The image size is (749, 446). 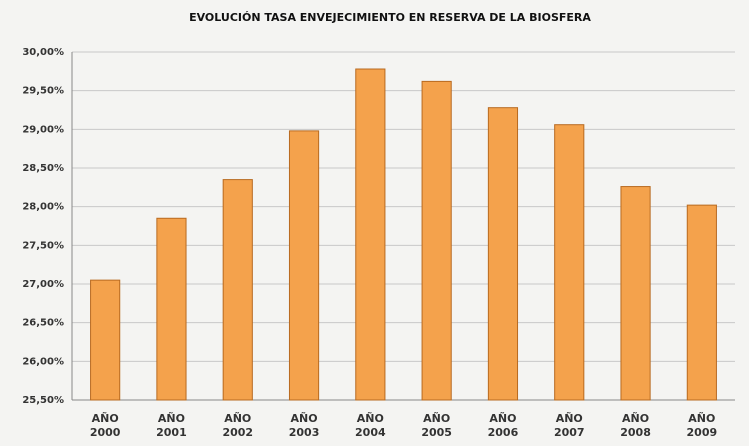 I want to click on x-tick-label: AÑO 2003, so click(x=304, y=425).